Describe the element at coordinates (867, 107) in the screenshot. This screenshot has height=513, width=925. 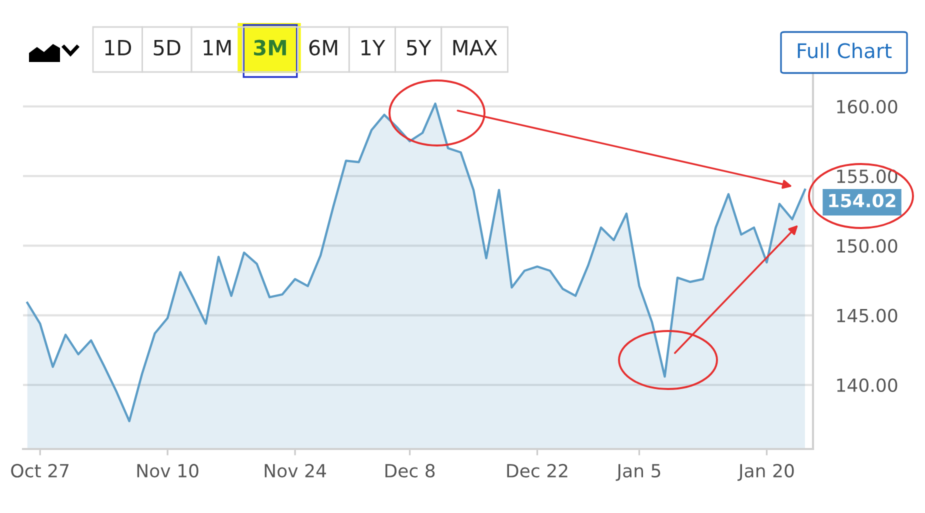
I see `y-tick-label: 160.00` at that location.